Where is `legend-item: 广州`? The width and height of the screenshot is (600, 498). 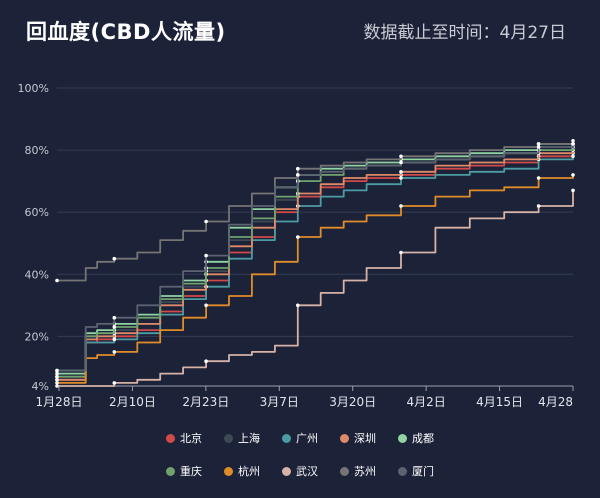
legend-item: 广州 is located at coordinates (300, 438).